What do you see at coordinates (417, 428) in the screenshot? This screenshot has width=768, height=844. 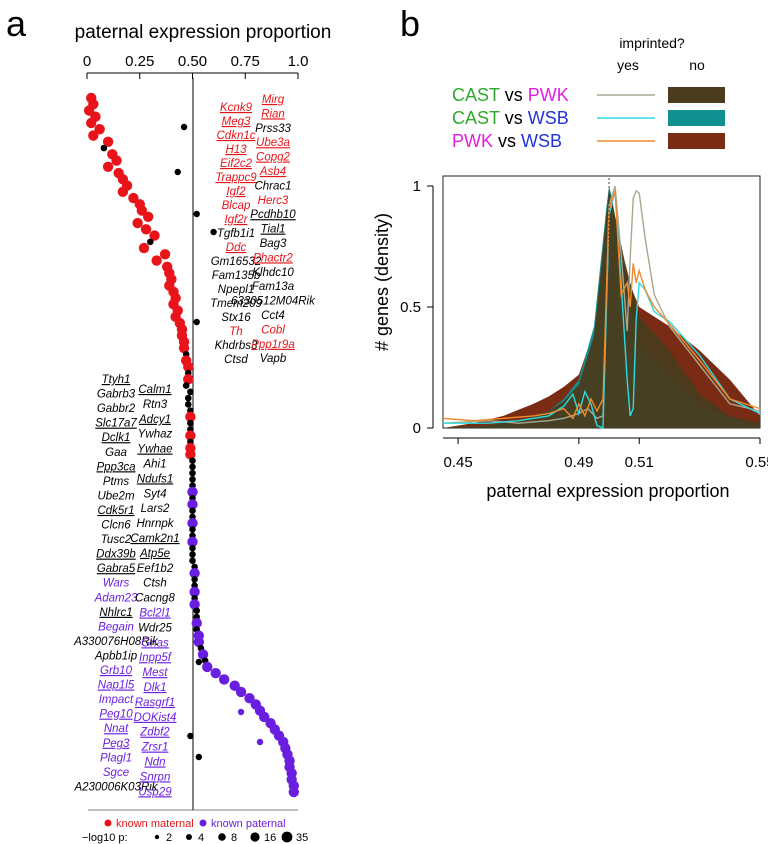 I see `panel-b-y-tick-label: 0` at bounding box center [417, 428].